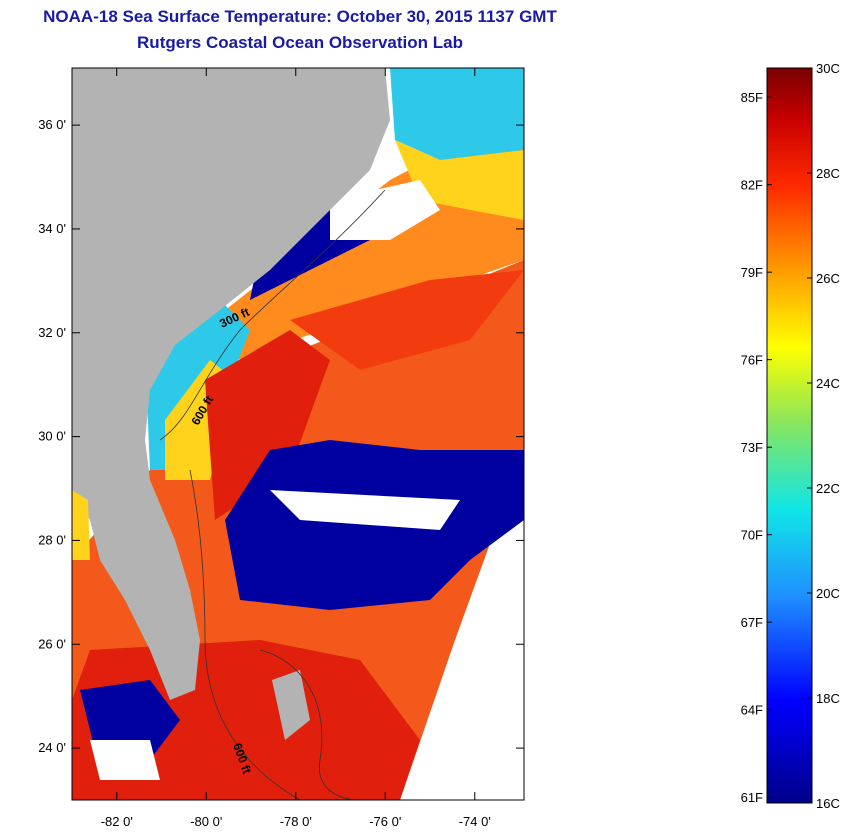  I want to click on lon-label: -82 0', so click(117, 821).